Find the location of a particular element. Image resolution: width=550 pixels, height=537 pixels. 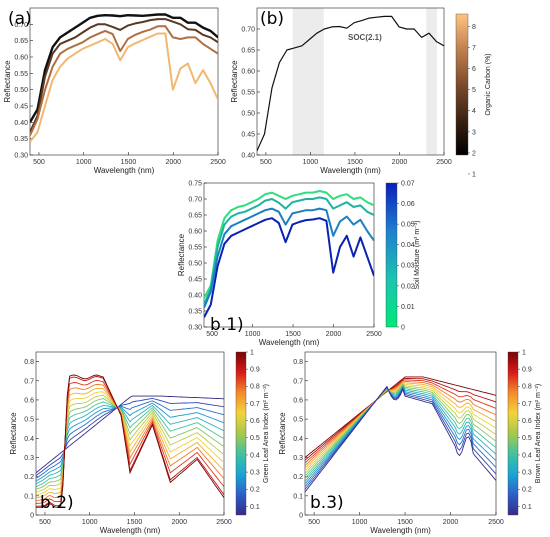

colorbar-tick-label: 3 is located at coordinates (474, 132).